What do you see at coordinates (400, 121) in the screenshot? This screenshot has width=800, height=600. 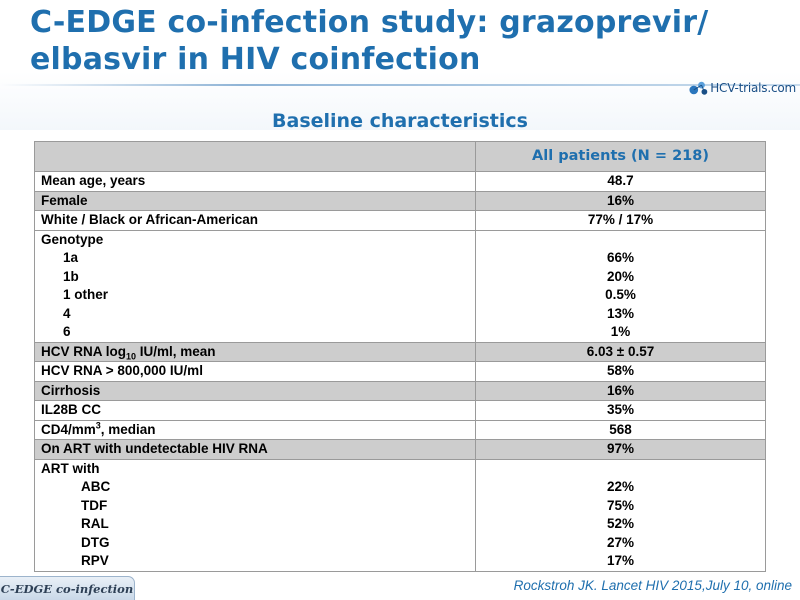 I see `table-heading: Baseline characteristics` at bounding box center [400, 121].